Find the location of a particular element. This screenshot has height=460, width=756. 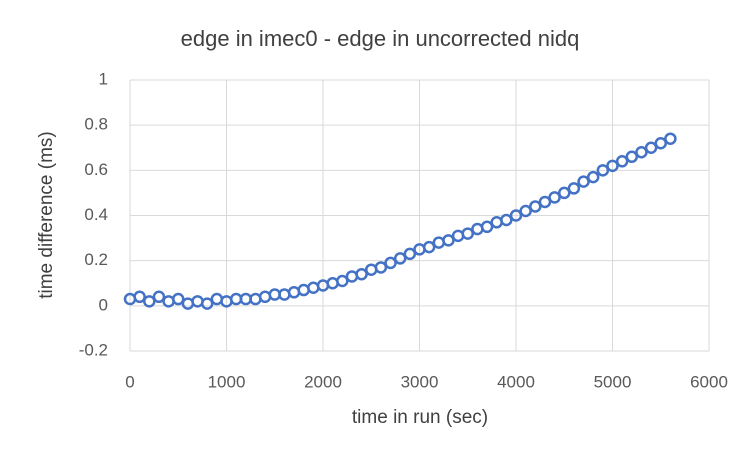

x-tick-label: 4000 is located at coordinates (516, 381).